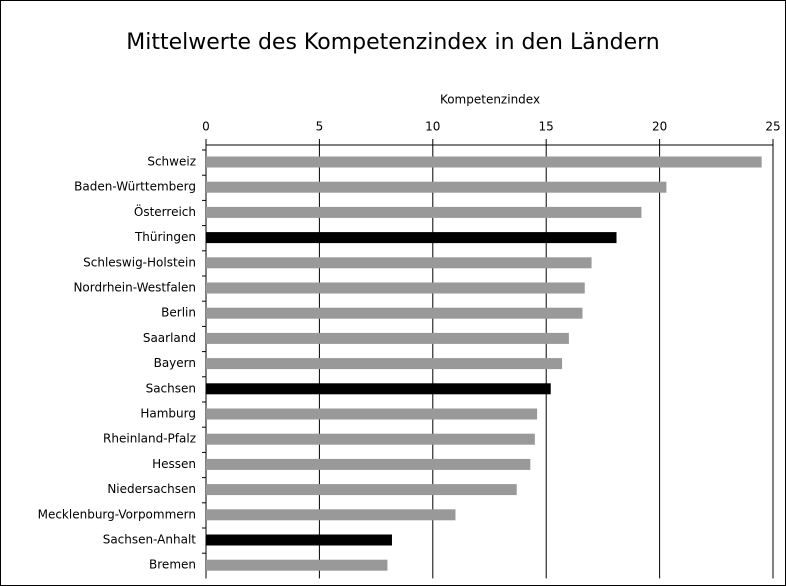  What do you see at coordinates (206, 127) in the screenshot?
I see `x-tick-label: 0` at bounding box center [206, 127].